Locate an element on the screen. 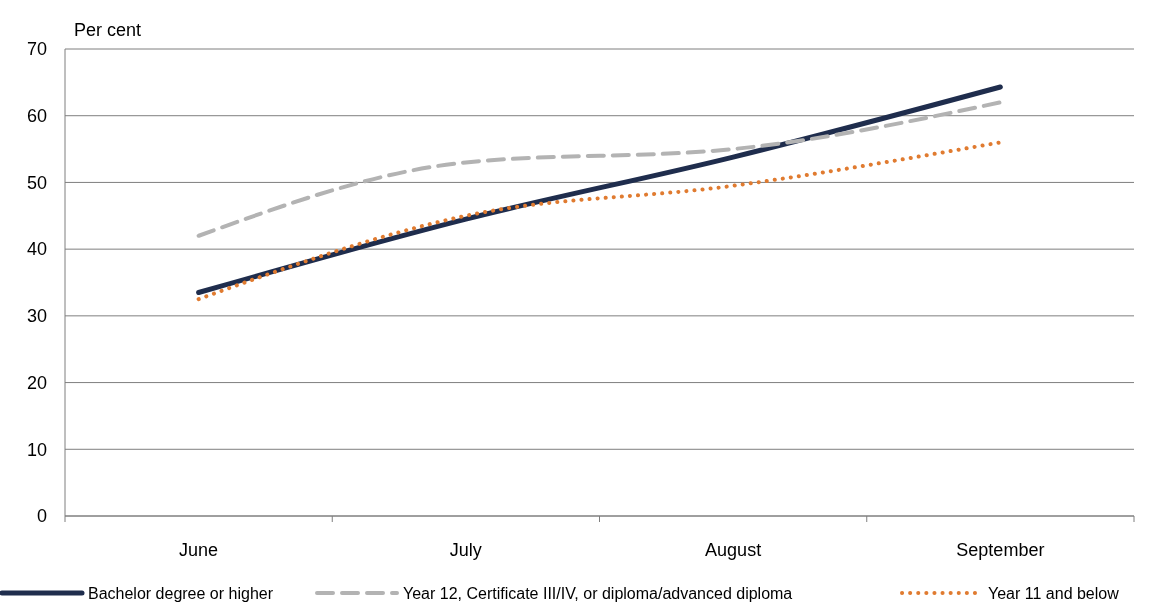 The height and width of the screenshot is (603, 1154). y-tick-label: 10 is located at coordinates (36, 449).